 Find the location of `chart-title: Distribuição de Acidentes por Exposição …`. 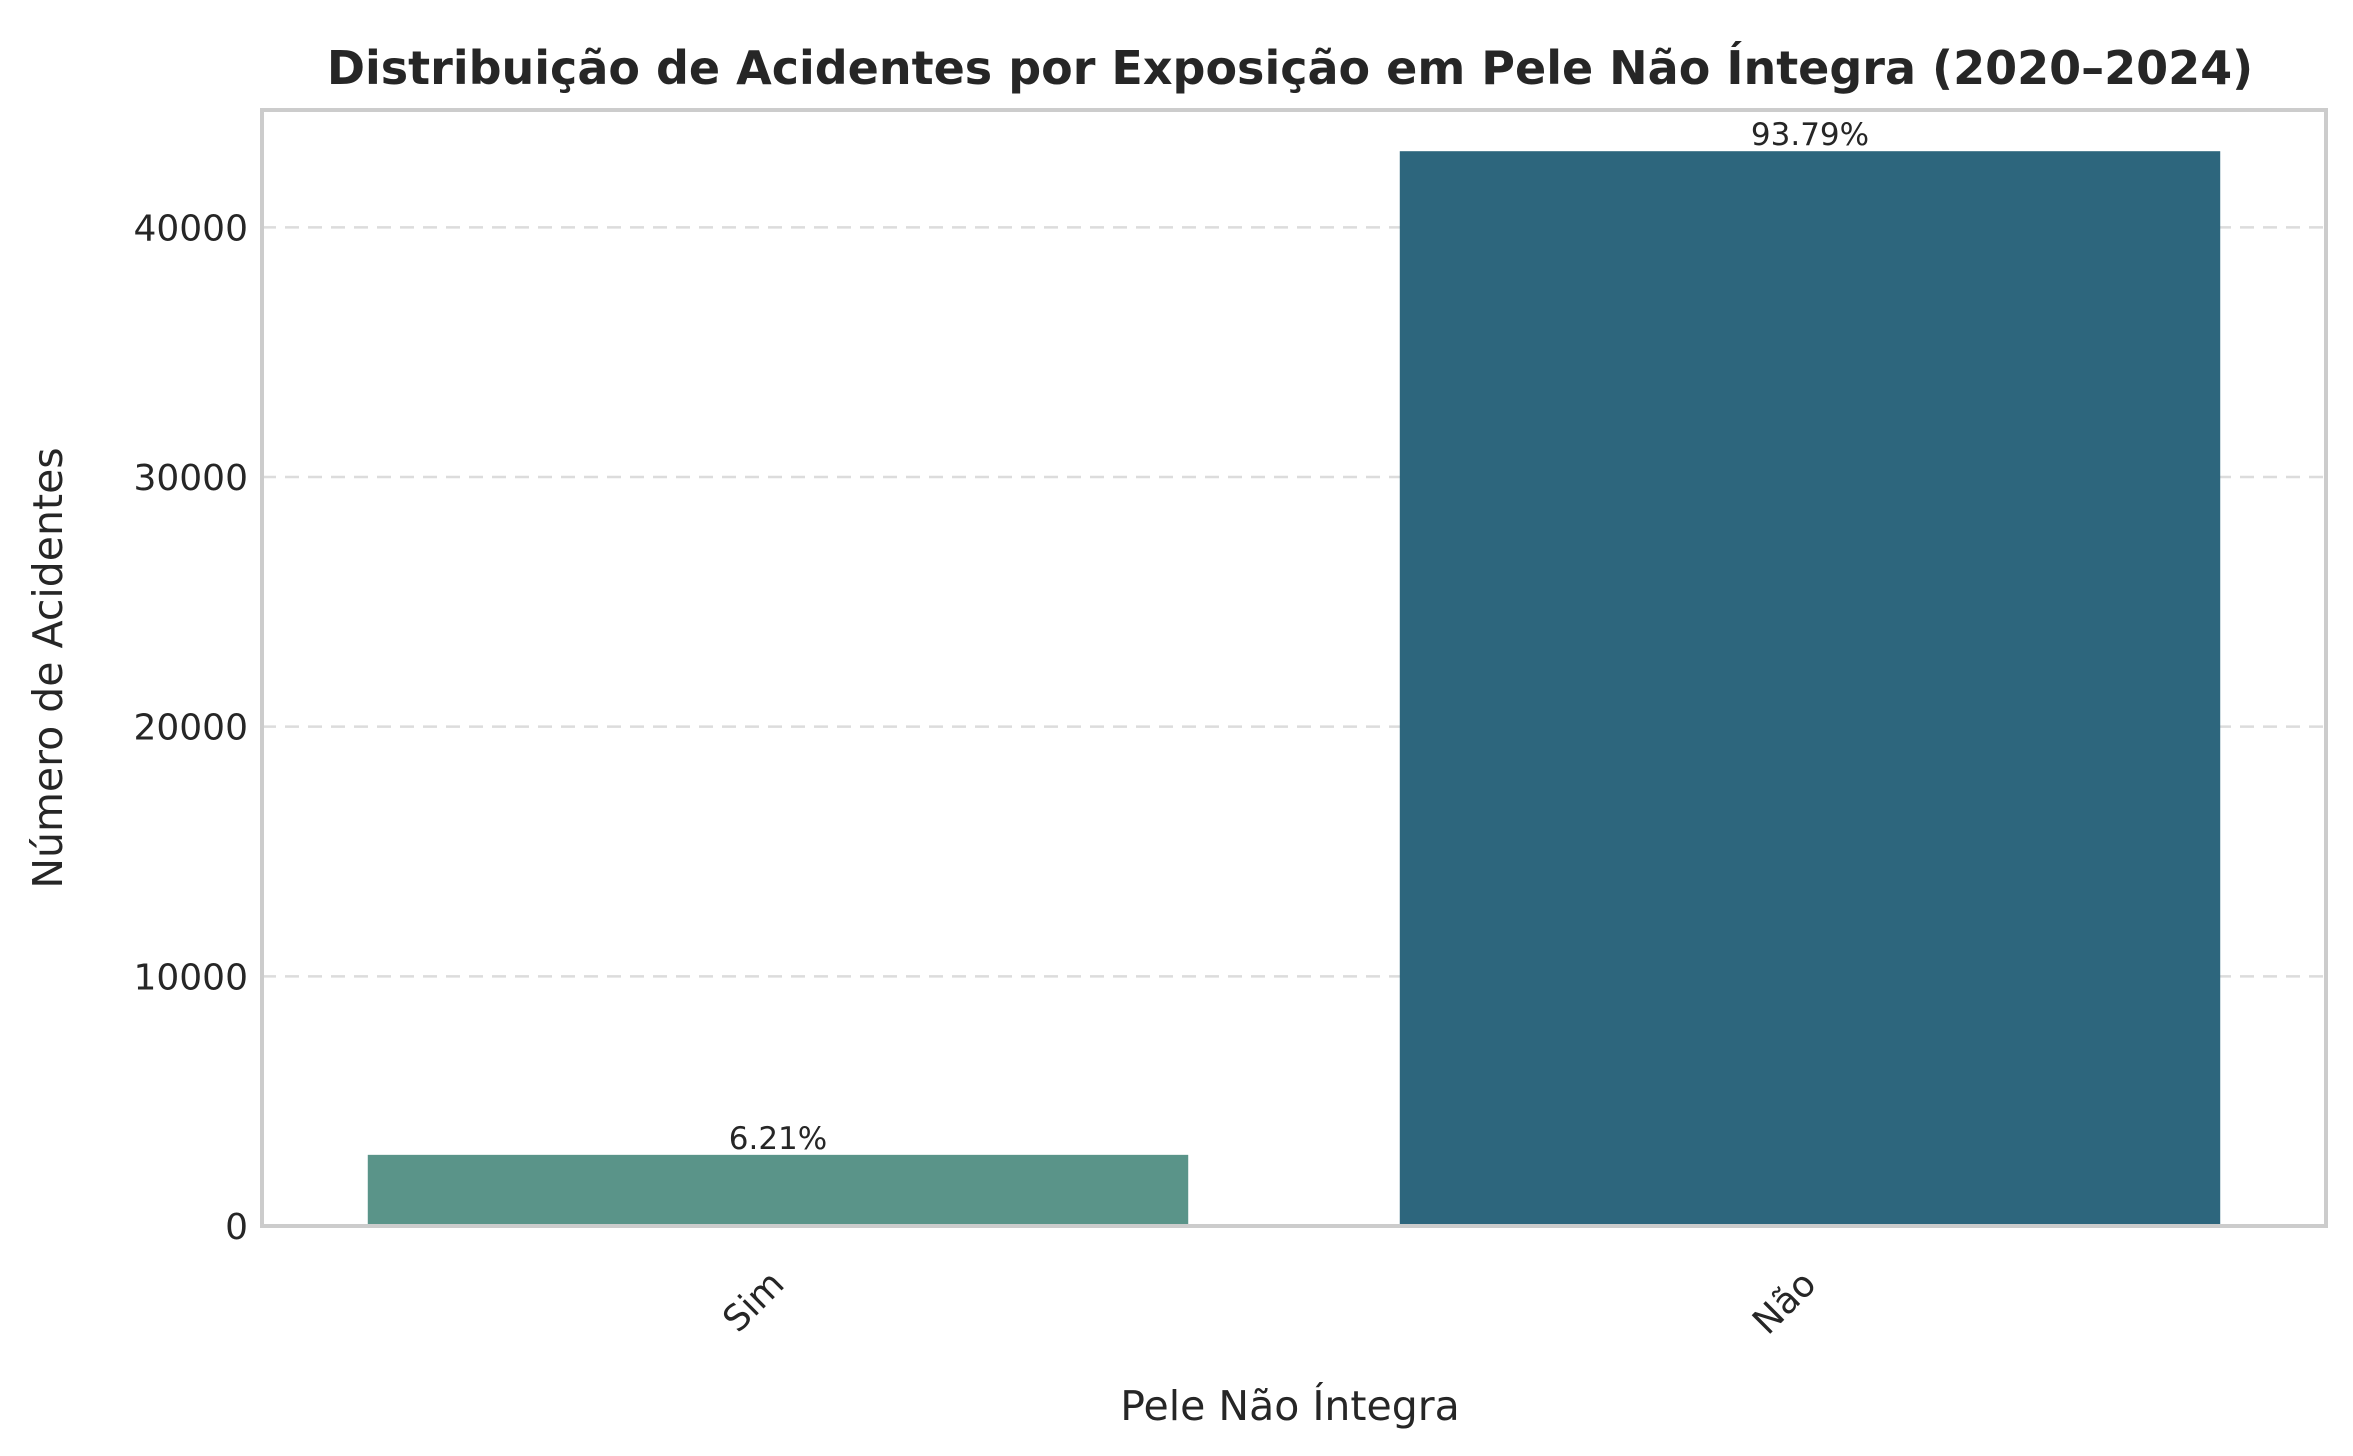

chart-title: Distribuição de Acidentes por Exposição … is located at coordinates (1290, 68).